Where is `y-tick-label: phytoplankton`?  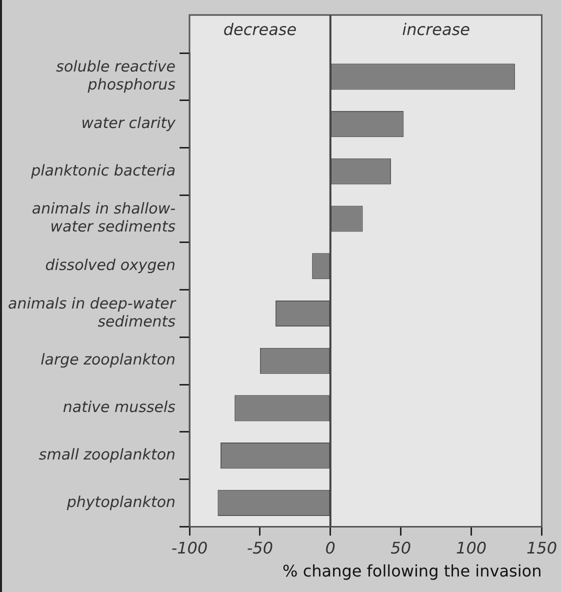
y-tick-label: phytoplankton is located at coordinates (121, 501).